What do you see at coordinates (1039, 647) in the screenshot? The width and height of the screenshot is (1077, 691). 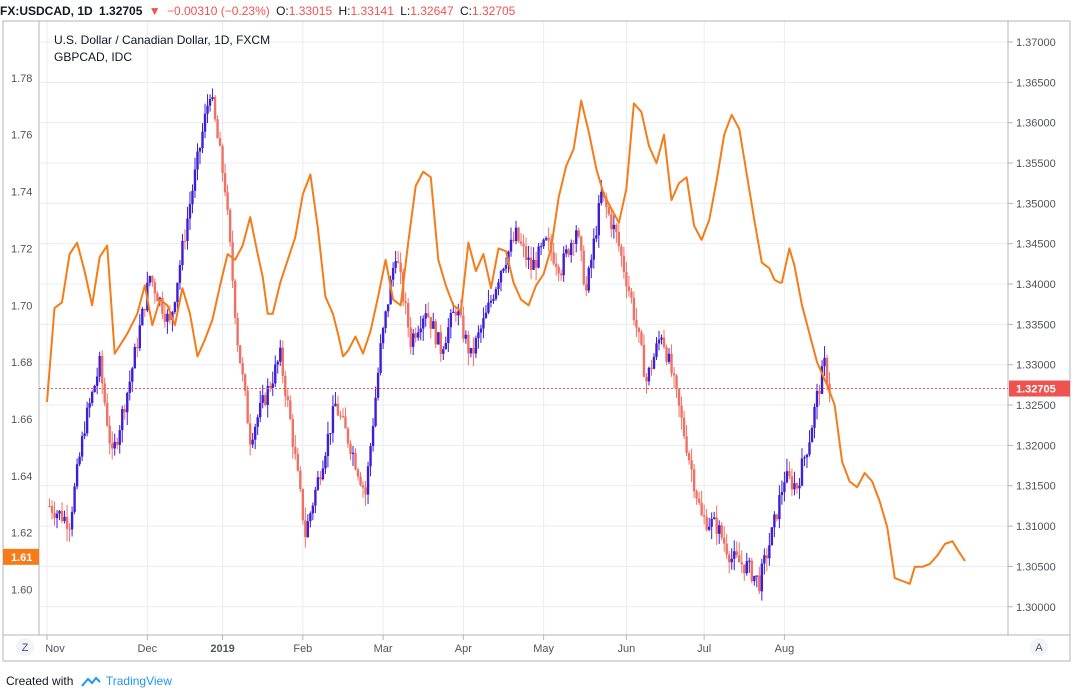 I see `auto-scale-button` at bounding box center [1039, 647].